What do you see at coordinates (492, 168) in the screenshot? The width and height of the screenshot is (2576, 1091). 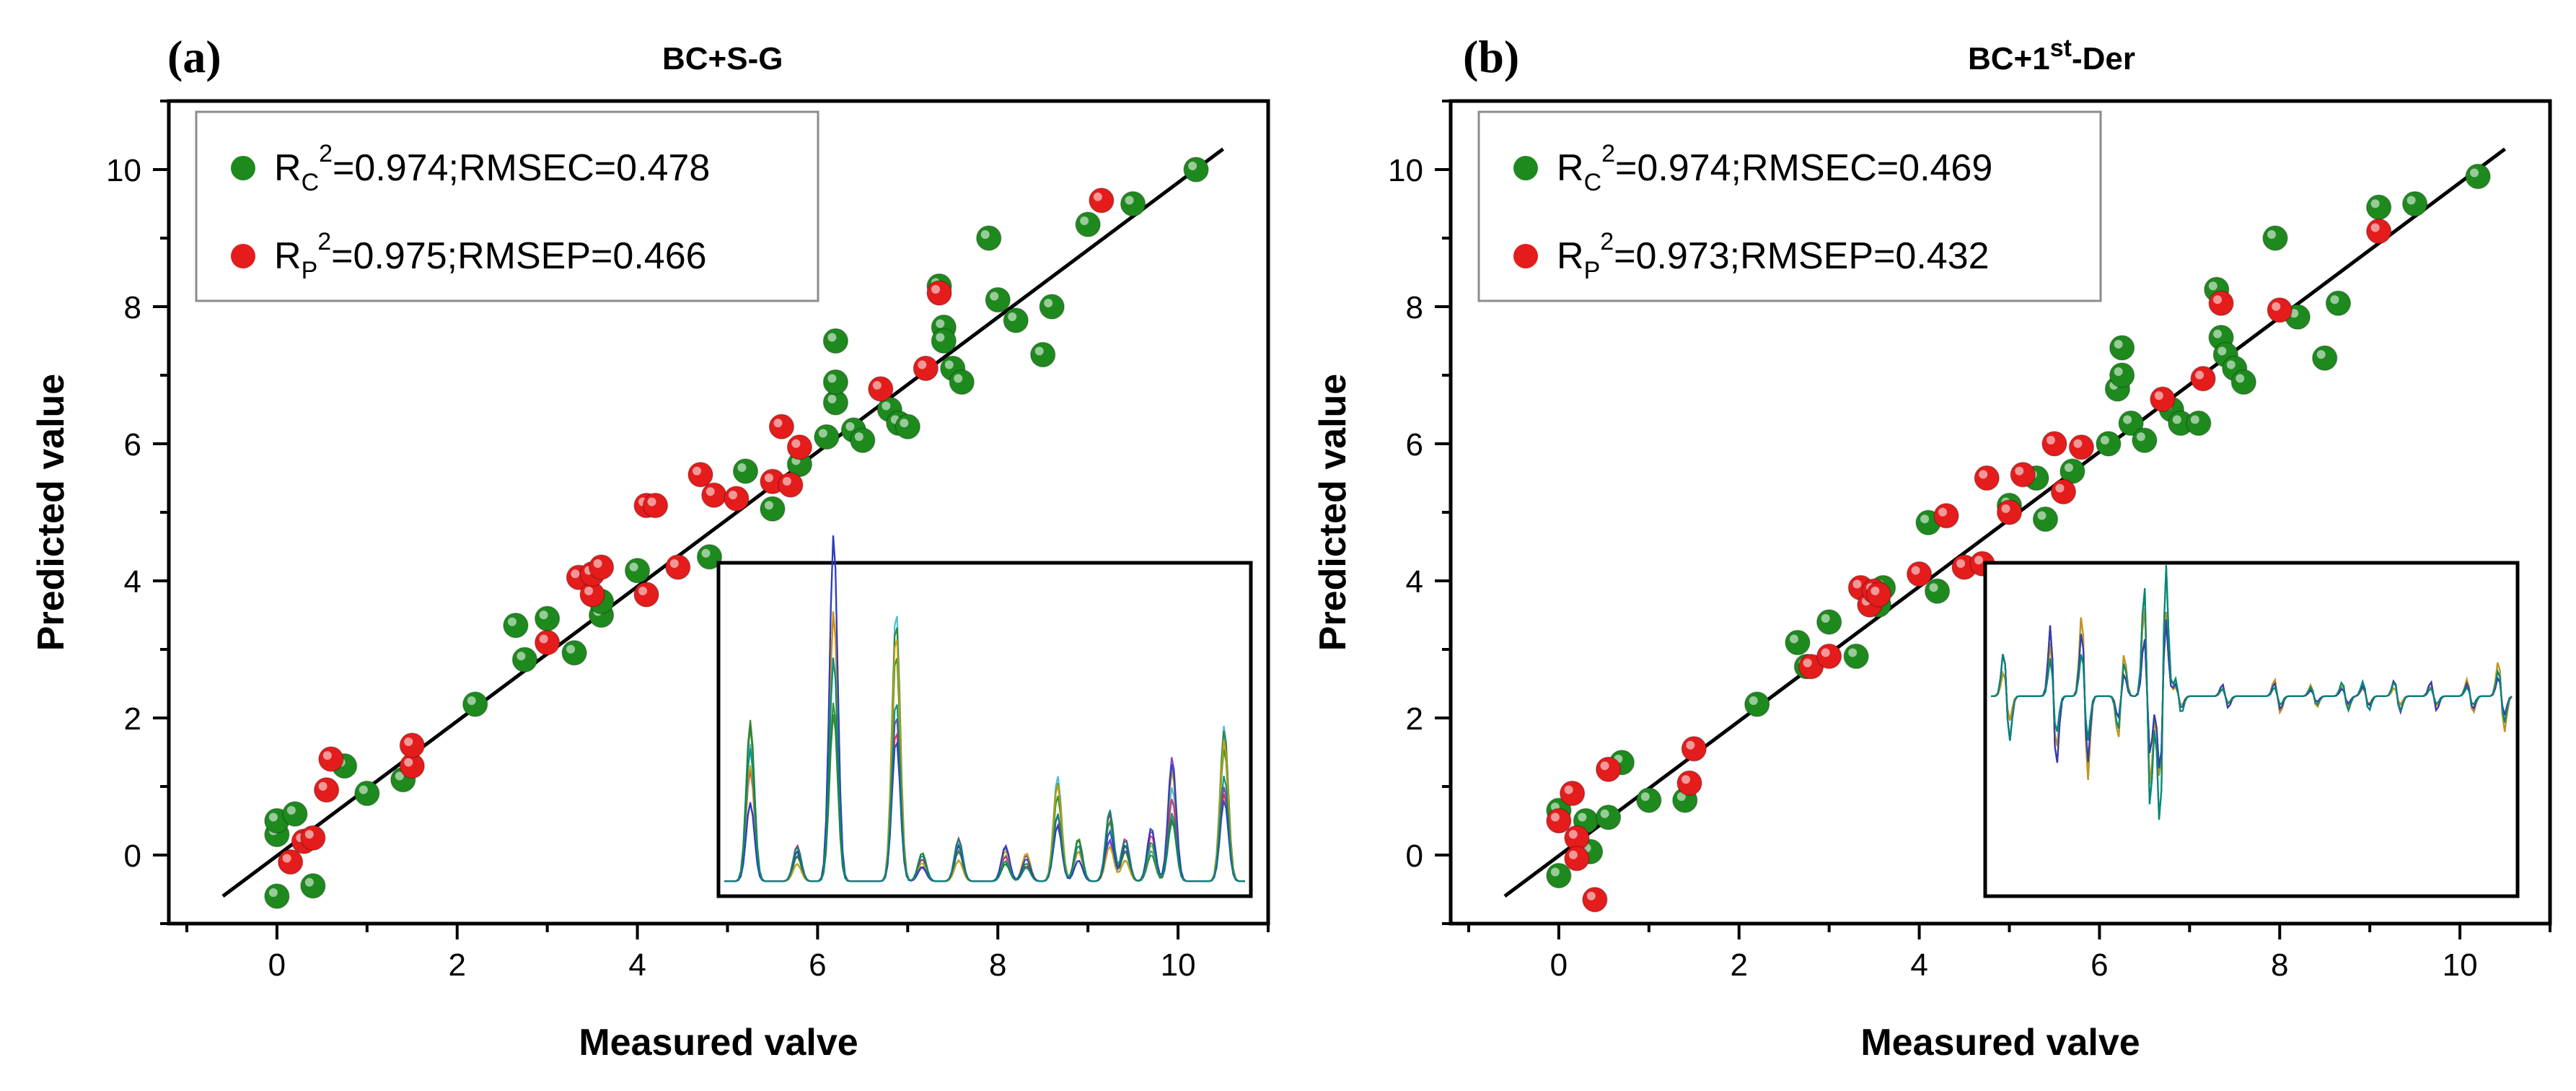 I see `panel-a-legend-calibration: RC2=0.974;RMSEC=0.478` at bounding box center [492, 168].